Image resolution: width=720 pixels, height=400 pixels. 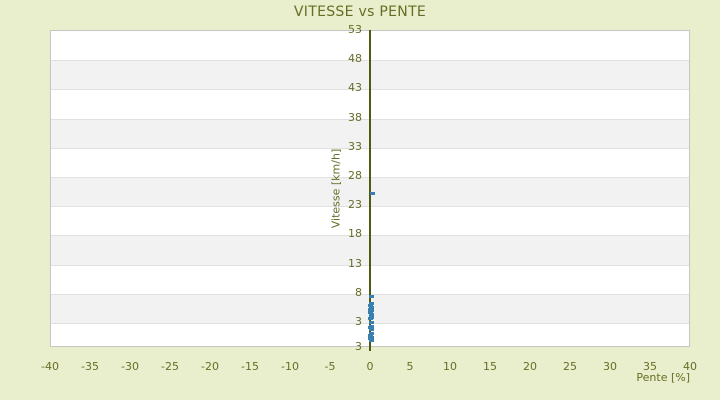 I want to click on x-tick-label: -35, so click(x=90, y=366).